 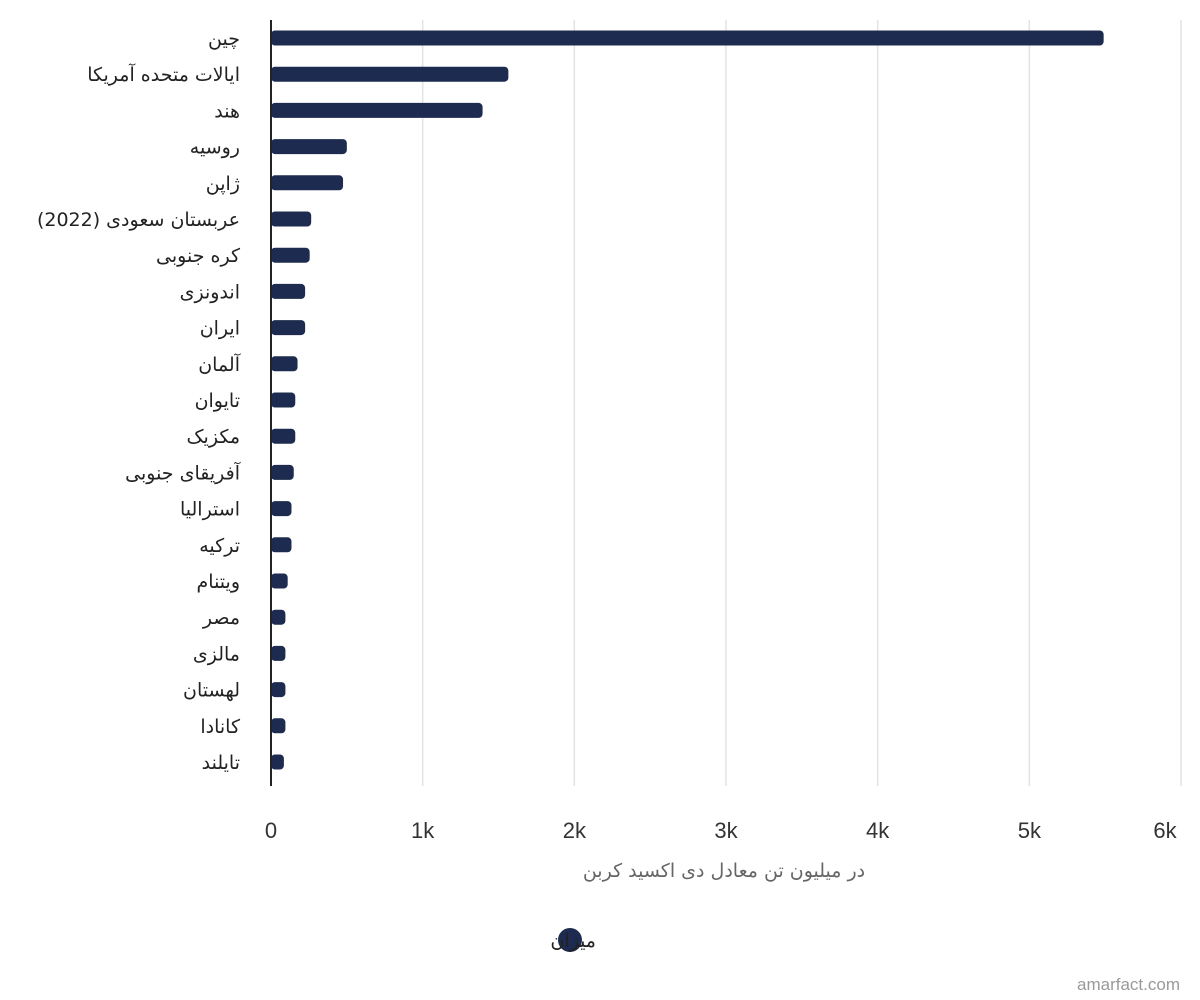 I want to click on x-tick-label: 0, so click(x=271, y=830).